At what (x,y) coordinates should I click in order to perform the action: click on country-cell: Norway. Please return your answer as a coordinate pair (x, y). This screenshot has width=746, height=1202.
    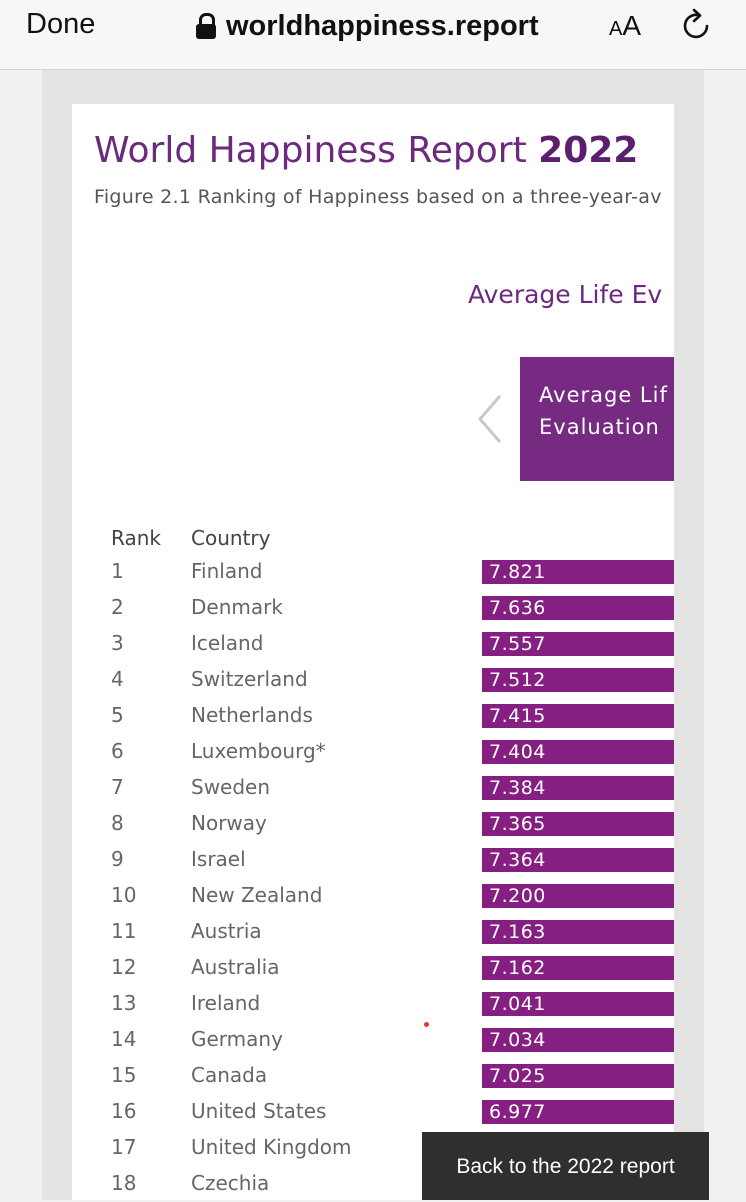
    Looking at the image, I should click on (229, 823).